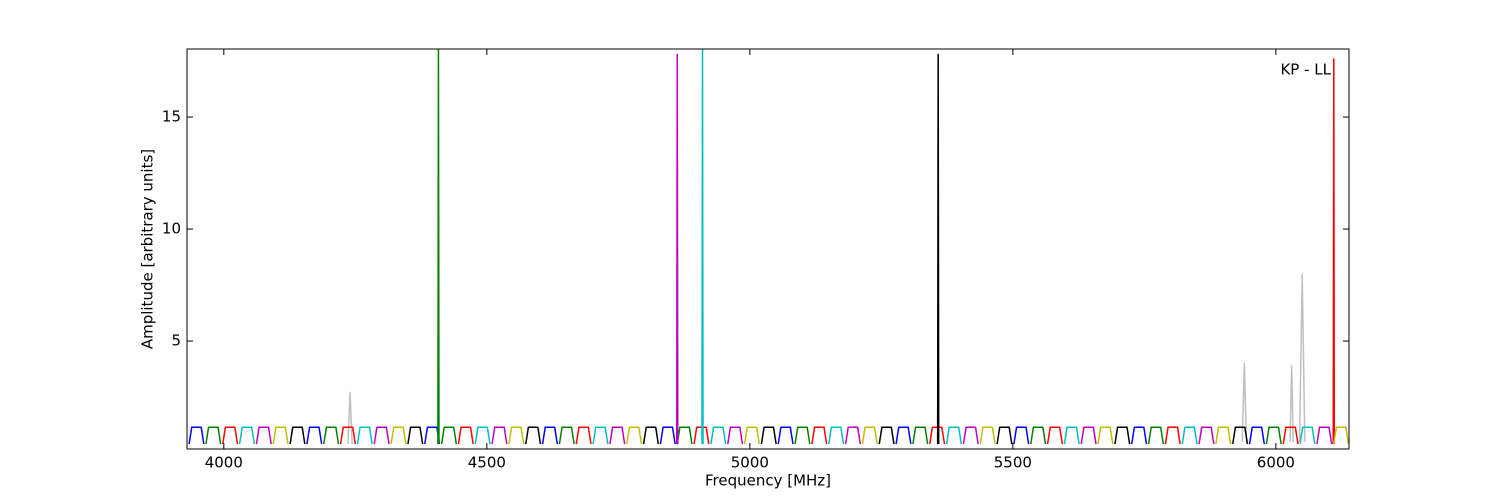 The height and width of the screenshot is (500, 1500). Describe the element at coordinates (176, 341) in the screenshot. I see `y-tick-label: 5` at that location.